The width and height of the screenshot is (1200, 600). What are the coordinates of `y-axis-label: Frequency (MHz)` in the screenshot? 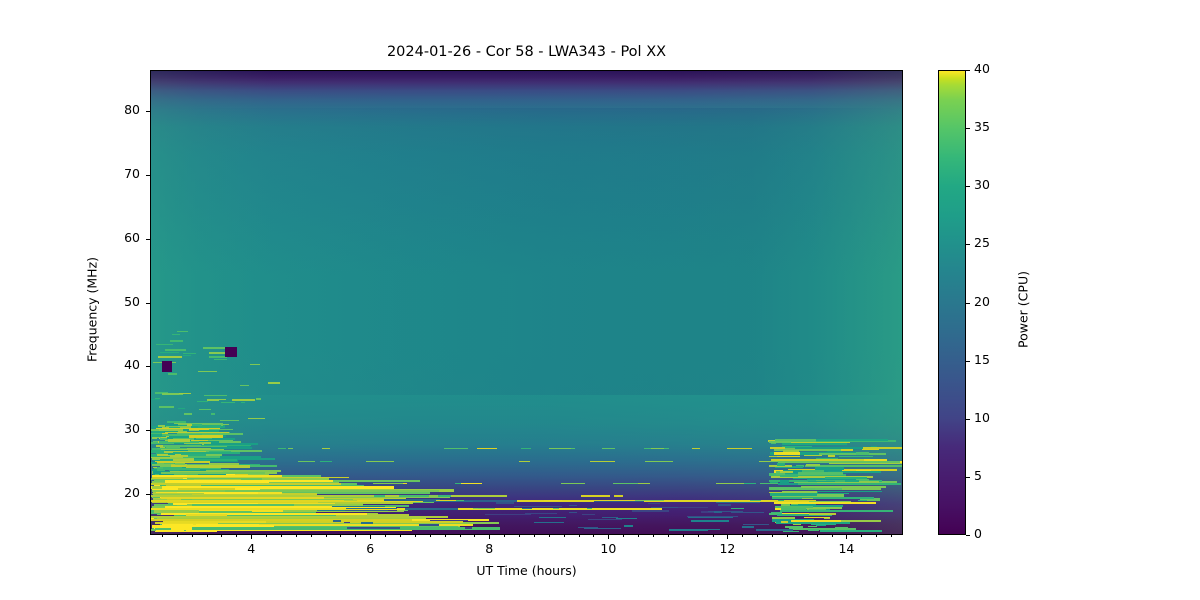 It's located at (92, 309).